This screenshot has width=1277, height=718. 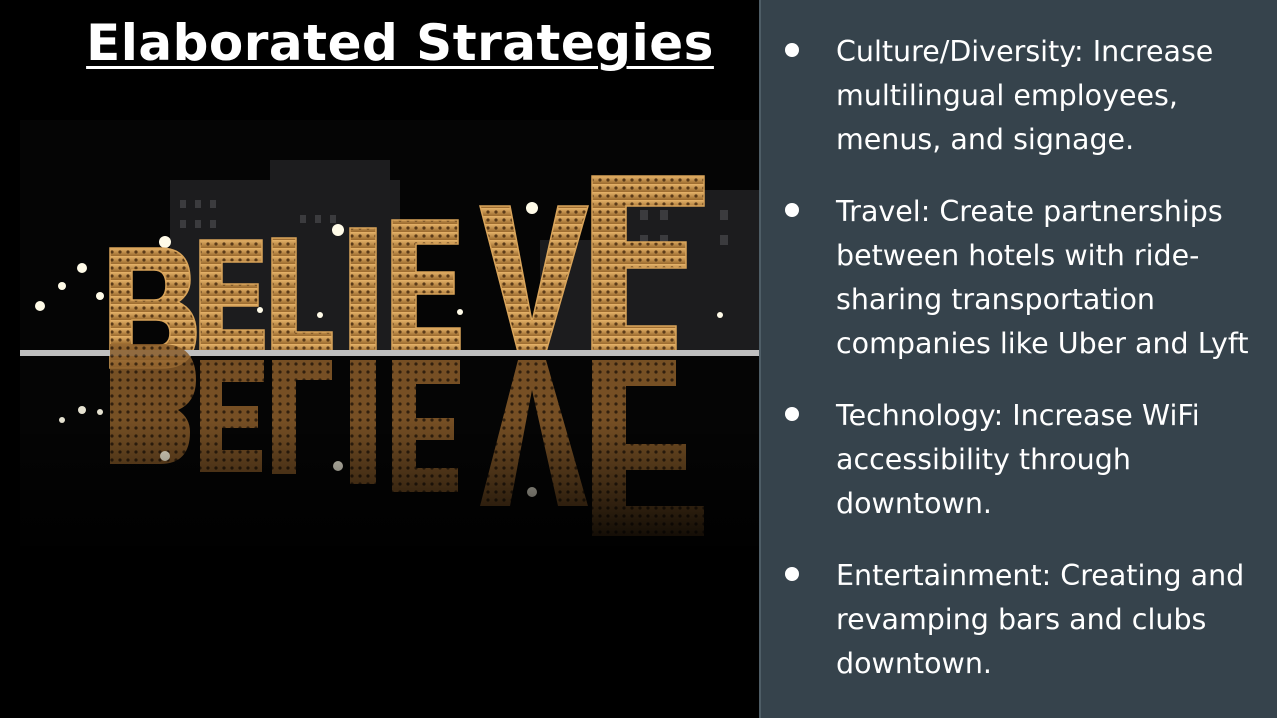 I want to click on slide-title: Elaborated Strategies, so click(x=400, y=43).